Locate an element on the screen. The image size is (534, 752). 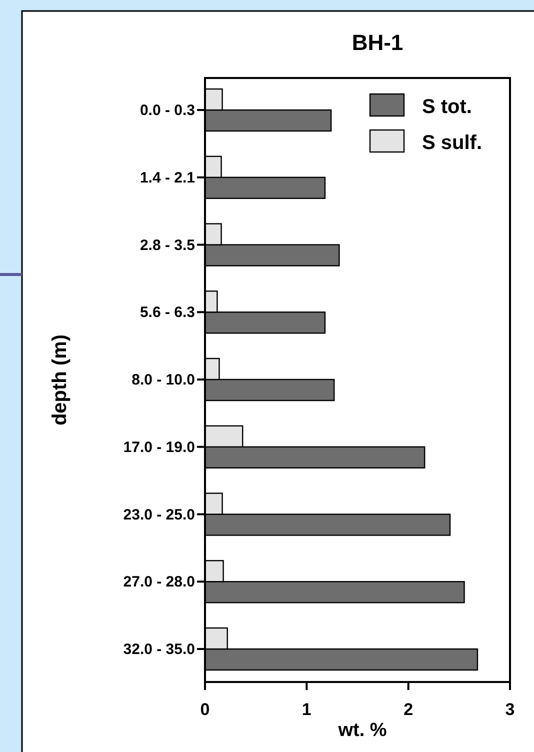
y-tick-label: 8.0 - 10.0 is located at coordinates (163, 380).